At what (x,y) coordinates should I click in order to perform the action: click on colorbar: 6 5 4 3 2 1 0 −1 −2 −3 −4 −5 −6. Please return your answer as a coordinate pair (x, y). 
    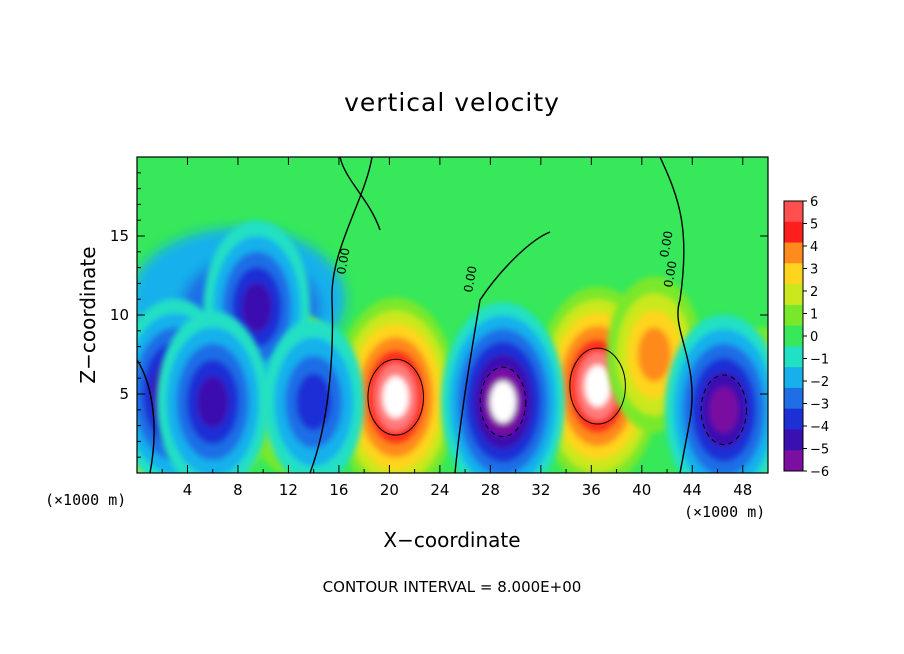
    Looking at the image, I should click on (806, 337).